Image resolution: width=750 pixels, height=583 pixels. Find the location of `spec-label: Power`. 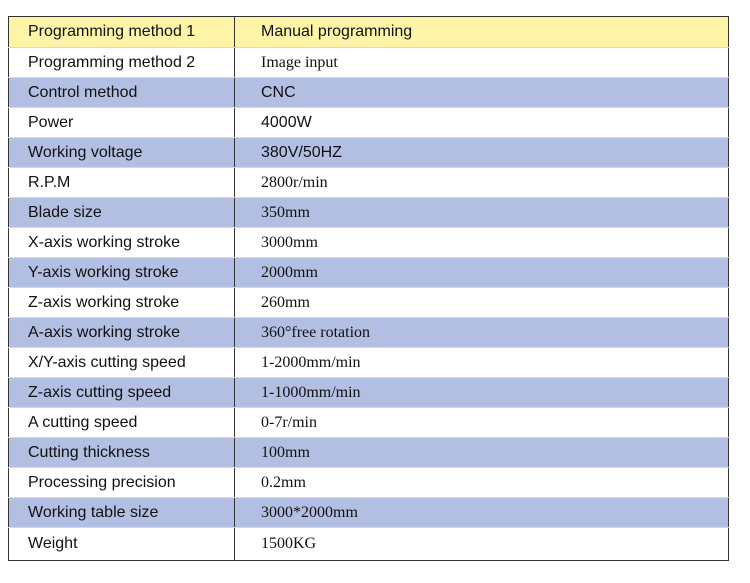

spec-label: Power is located at coordinates (121, 122).